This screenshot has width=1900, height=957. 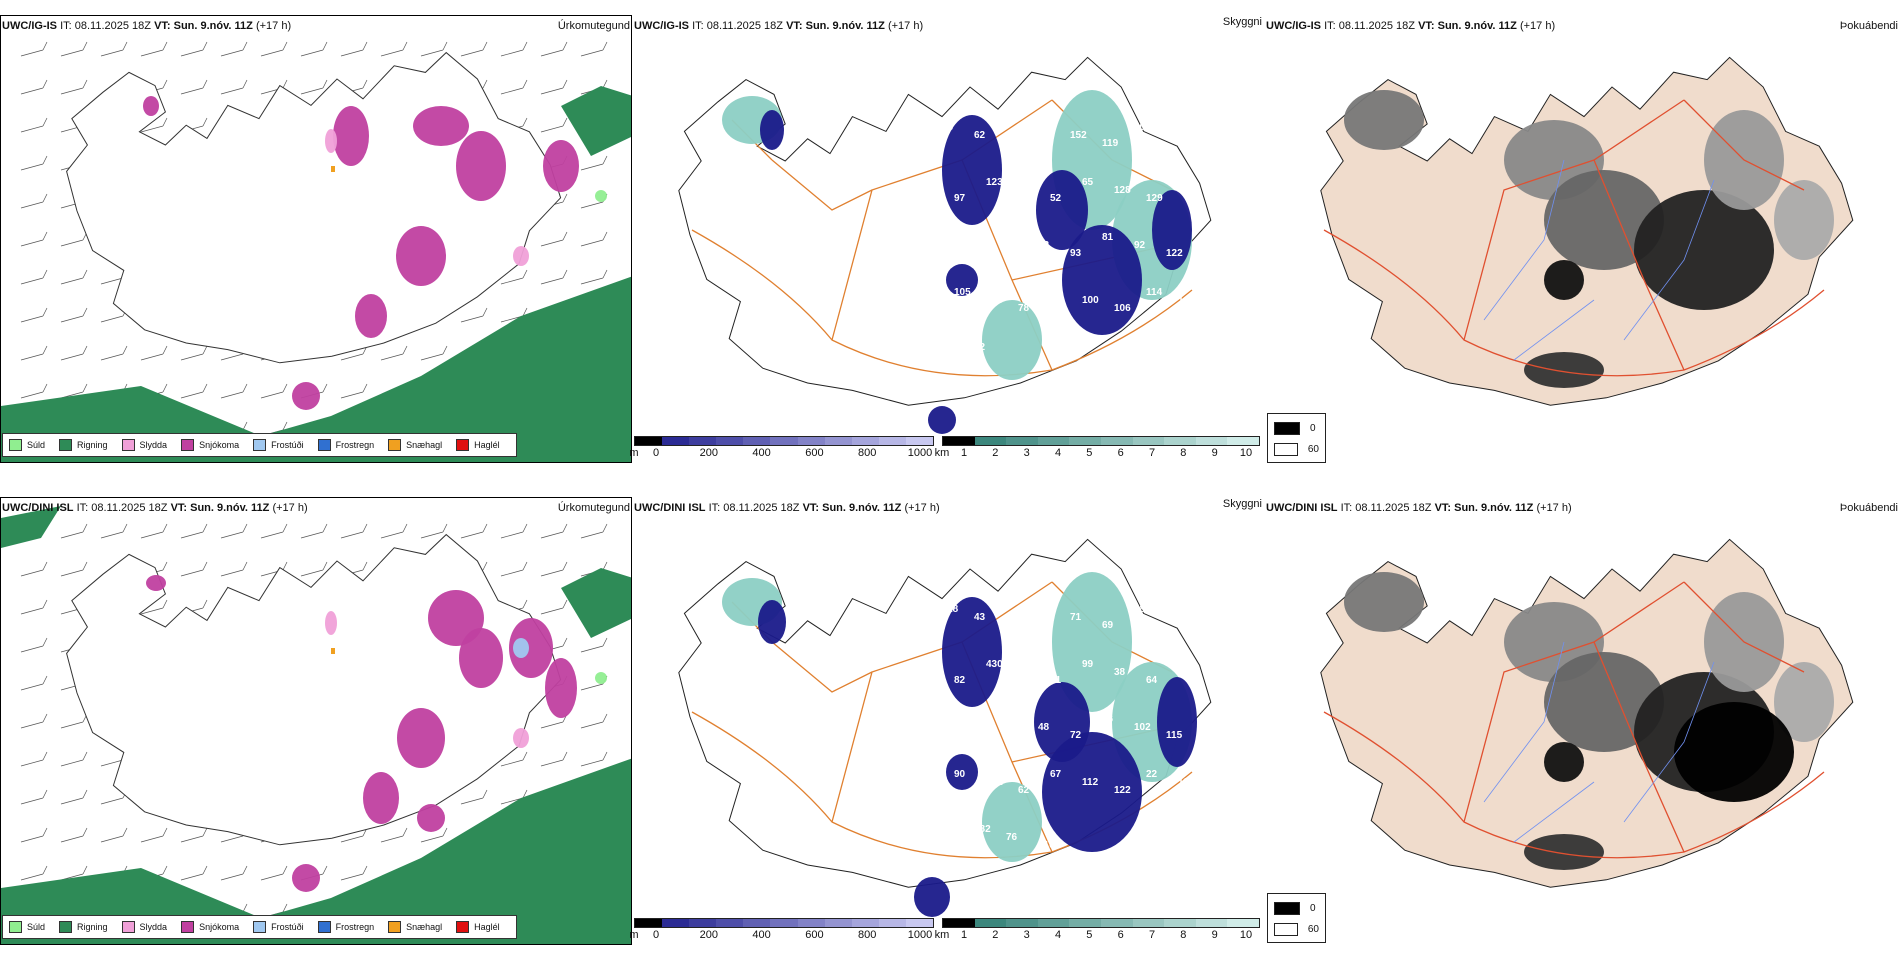 I want to click on small-hail-area, so click(x=333, y=169).